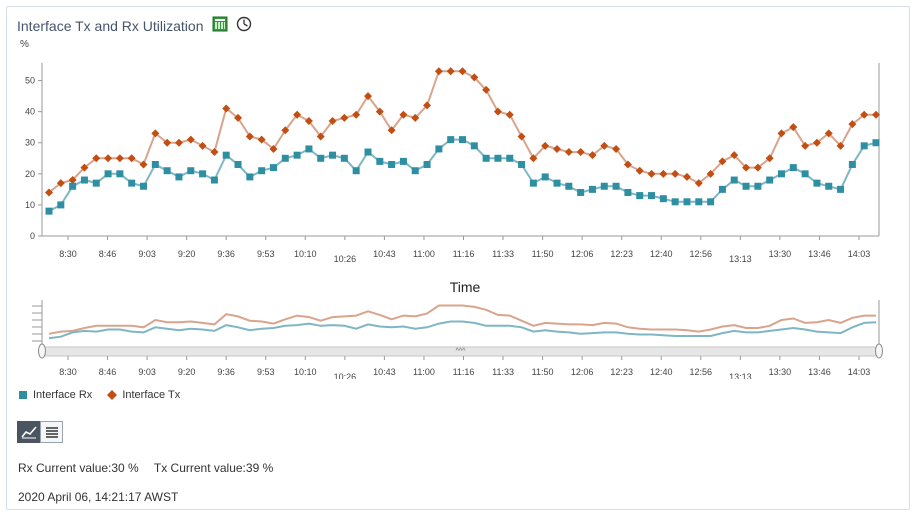 The height and width of the screenshot is (514, 922). Describe the element at coordinates (143, 395) in the screenshot. I see `legend-item-tx: Interface Tx` at that location.